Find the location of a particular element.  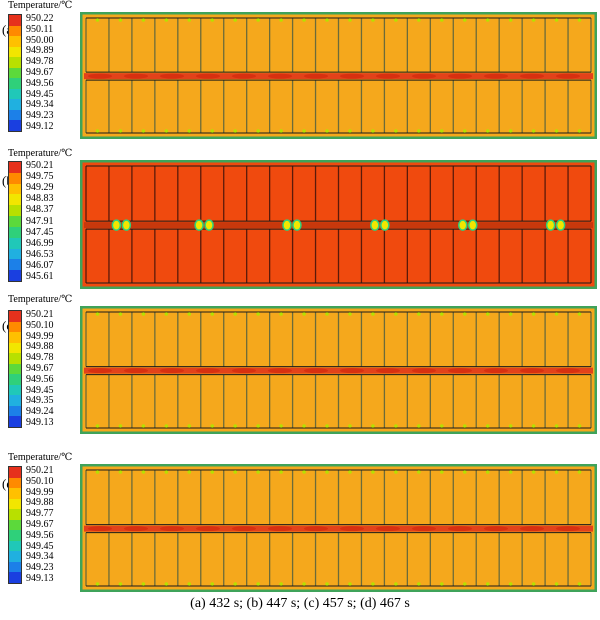

colorbar is located at coordinates (15, 369).